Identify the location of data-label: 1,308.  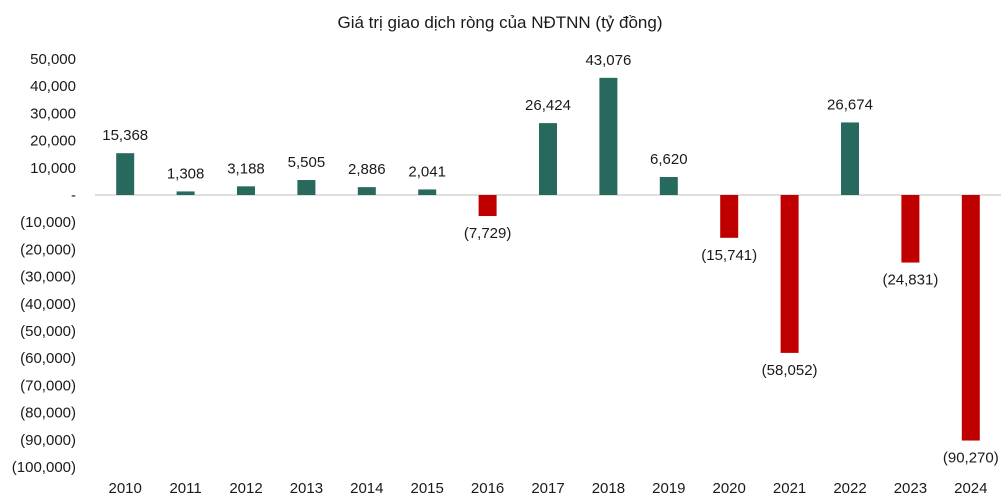
(186, 173).